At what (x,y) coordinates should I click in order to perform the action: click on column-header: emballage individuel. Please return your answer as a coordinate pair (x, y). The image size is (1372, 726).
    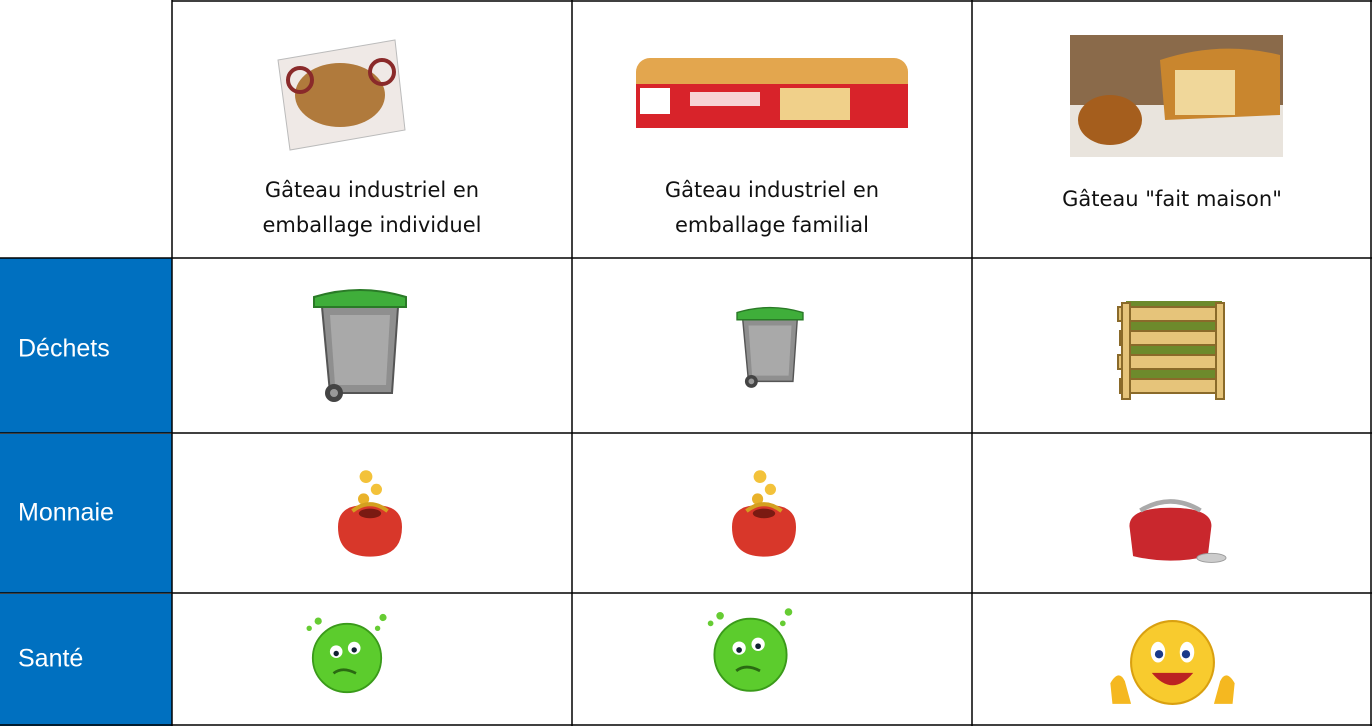
    Looking at the image, I should click on (371, 225).